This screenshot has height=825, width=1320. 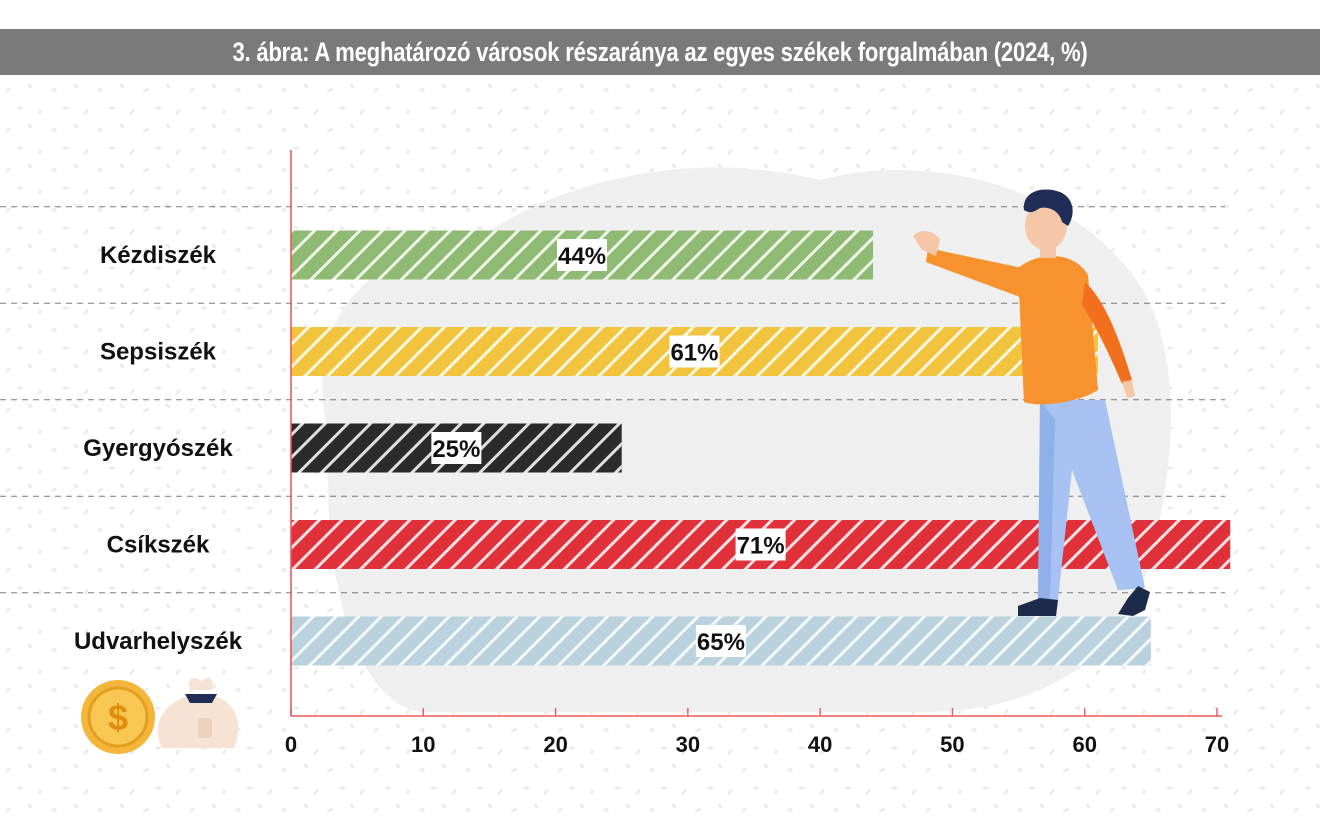 I want to click on category-label: Gyergyószék, so click(x=158, y=448).